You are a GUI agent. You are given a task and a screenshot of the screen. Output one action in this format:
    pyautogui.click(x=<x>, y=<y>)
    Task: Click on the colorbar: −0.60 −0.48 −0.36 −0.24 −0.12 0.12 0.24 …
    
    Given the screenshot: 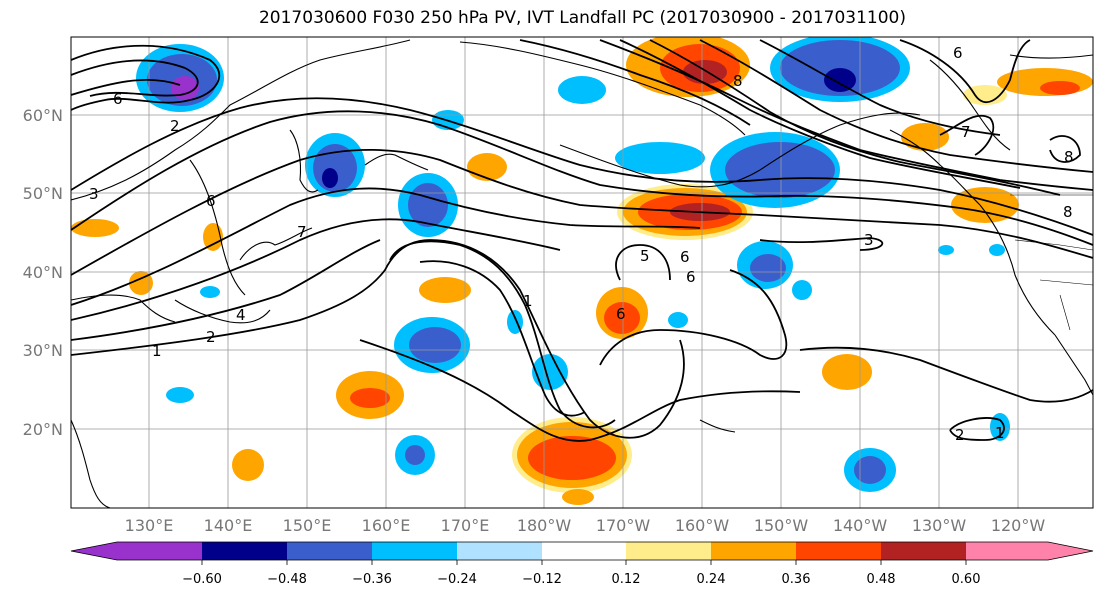 What is the action you would take?
    pyautogui.click(x=582, y=564)
    